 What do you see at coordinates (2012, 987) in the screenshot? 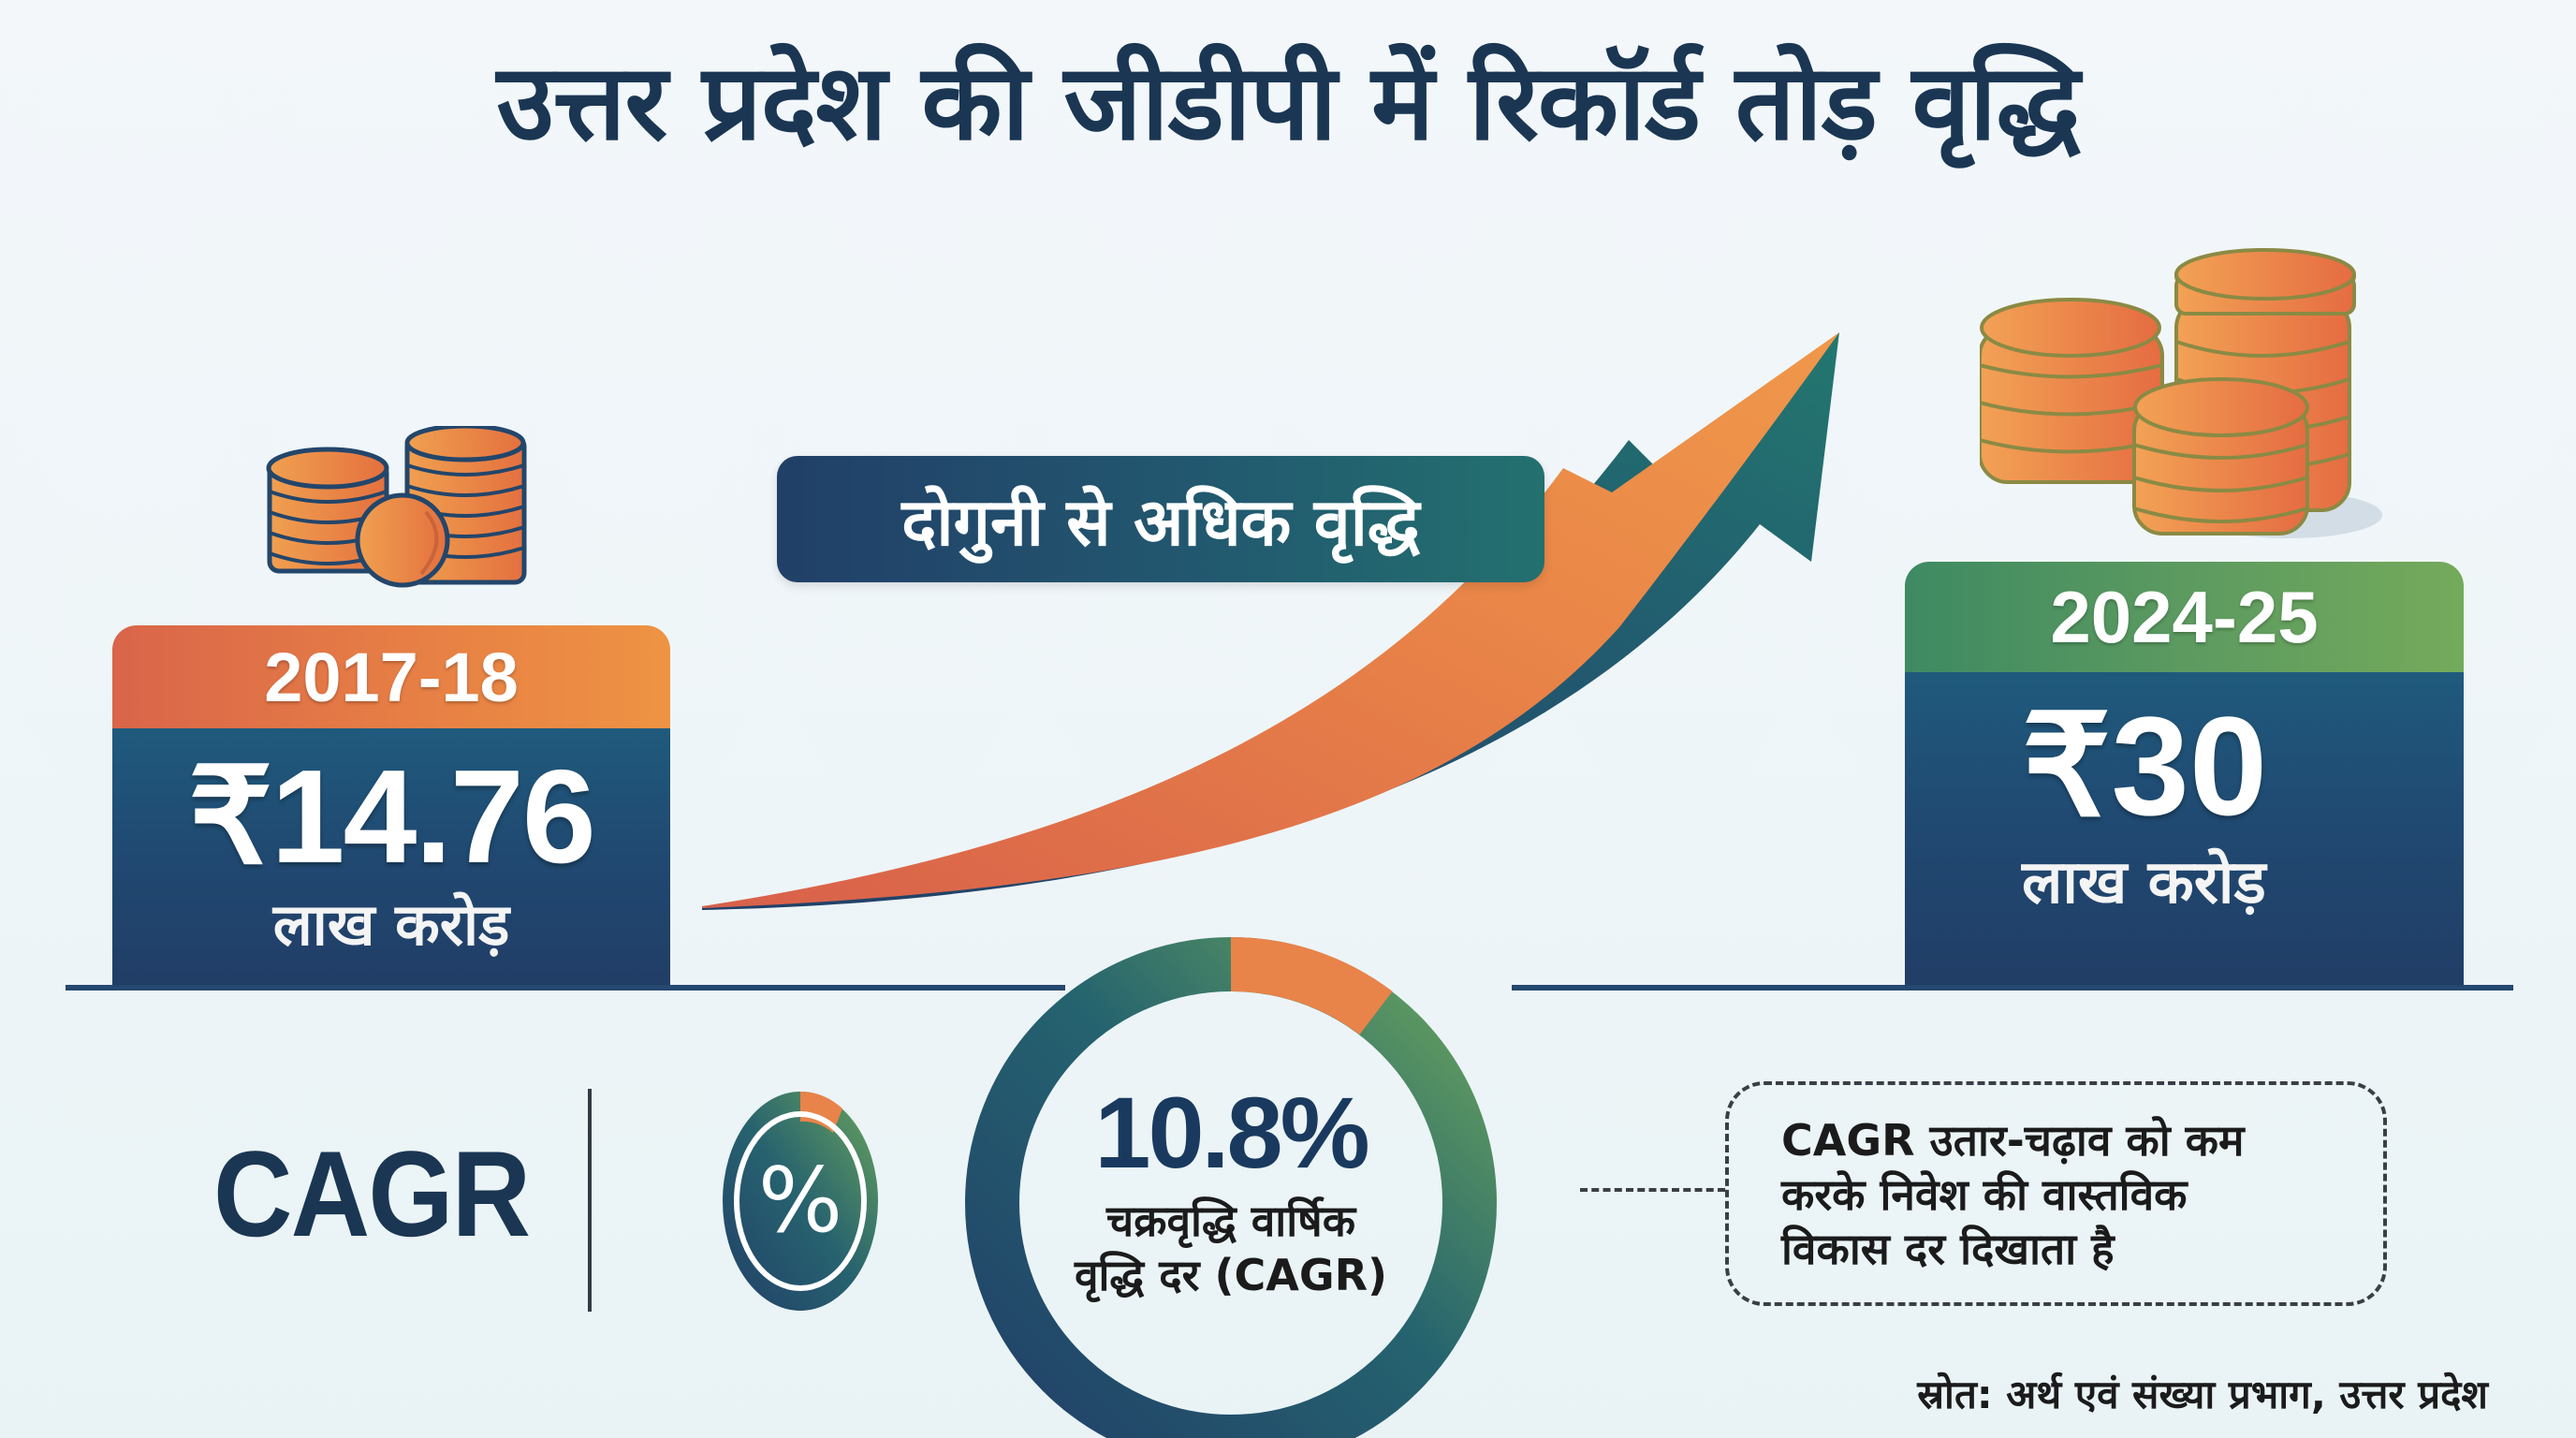
I see `baseline-right` at bounding box center [2012, 987].